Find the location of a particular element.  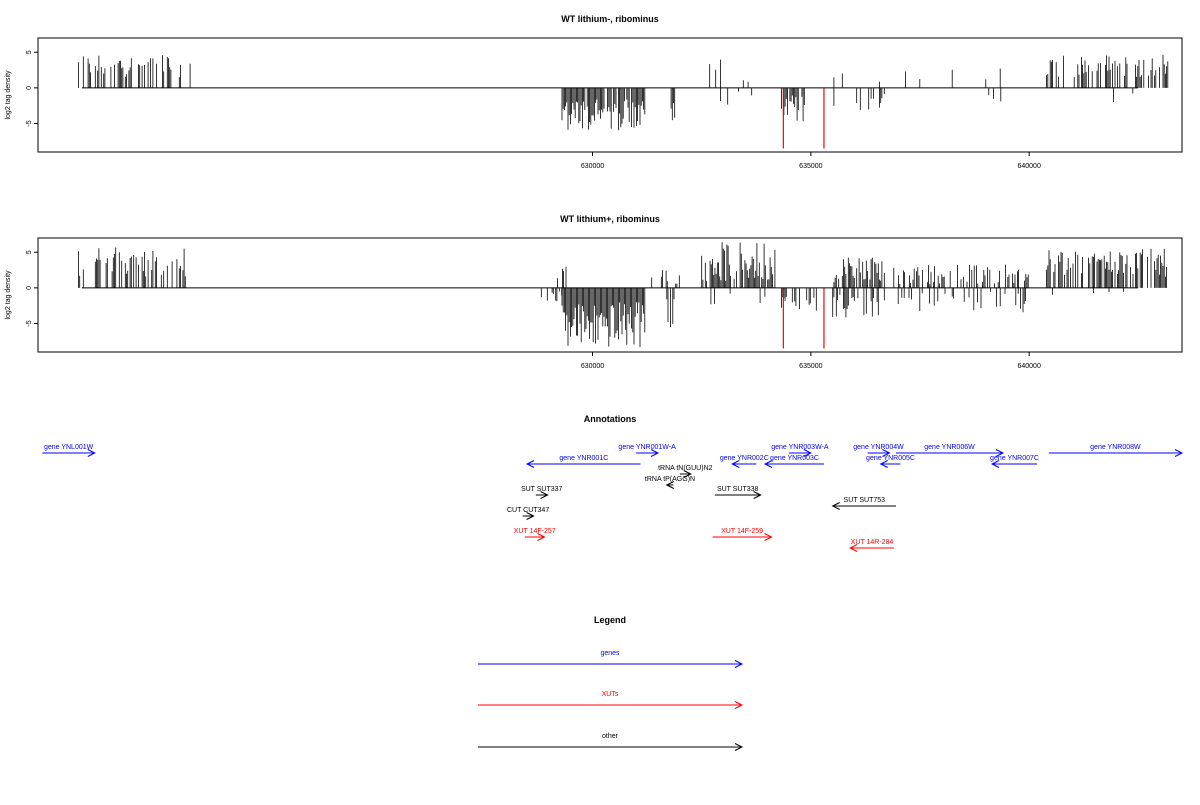

annotation-feature: gene YNR007C is located at coordinates (1014, 461).